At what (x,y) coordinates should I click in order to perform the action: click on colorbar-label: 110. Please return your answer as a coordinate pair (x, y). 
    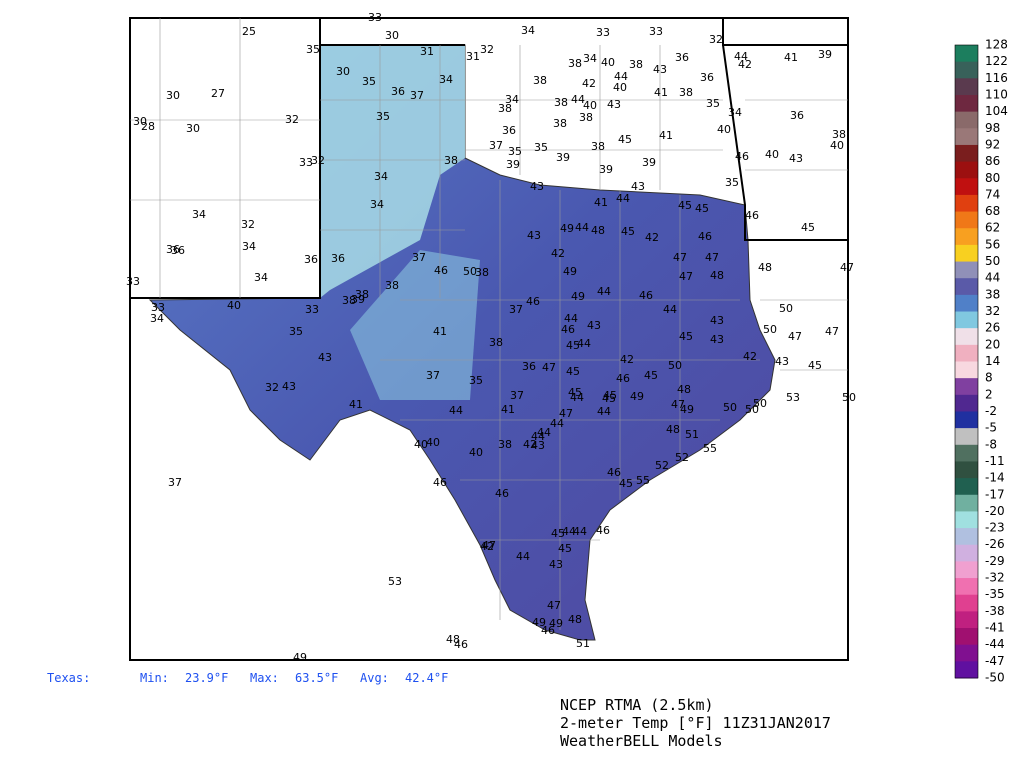
    Looking at the image, I should click on (996, 94).